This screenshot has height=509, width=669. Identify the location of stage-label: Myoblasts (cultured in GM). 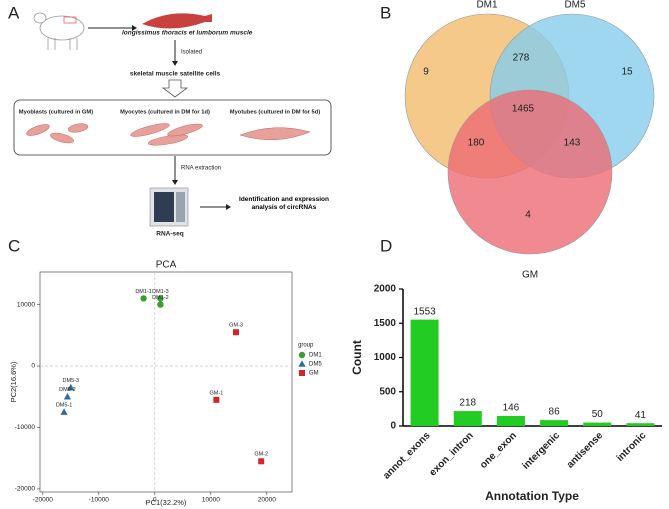
(56, 113).